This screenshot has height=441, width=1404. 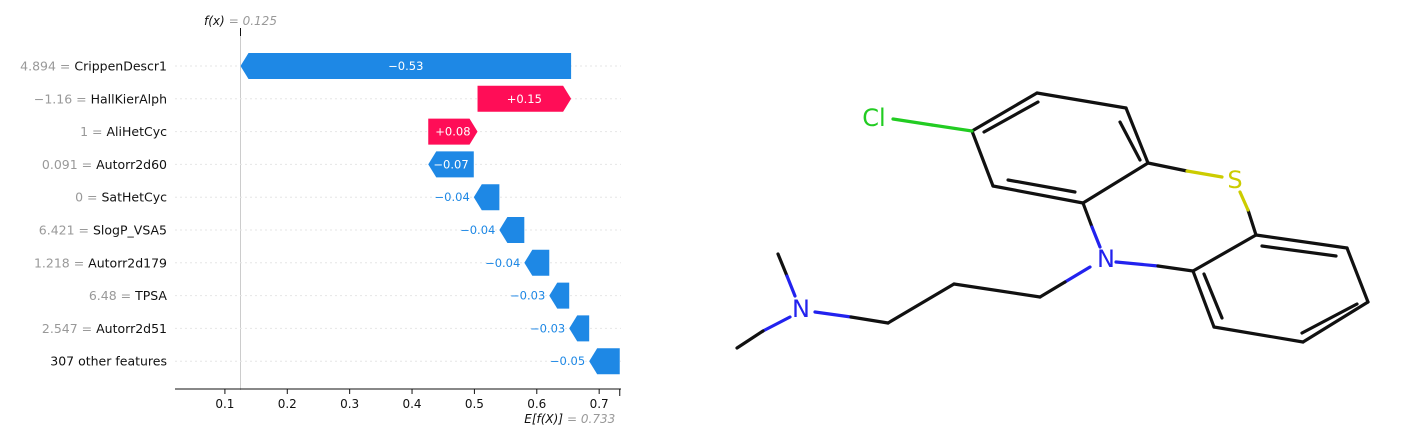 I want to click on x-tick-label: 0.7, so click(x=599, y=404).